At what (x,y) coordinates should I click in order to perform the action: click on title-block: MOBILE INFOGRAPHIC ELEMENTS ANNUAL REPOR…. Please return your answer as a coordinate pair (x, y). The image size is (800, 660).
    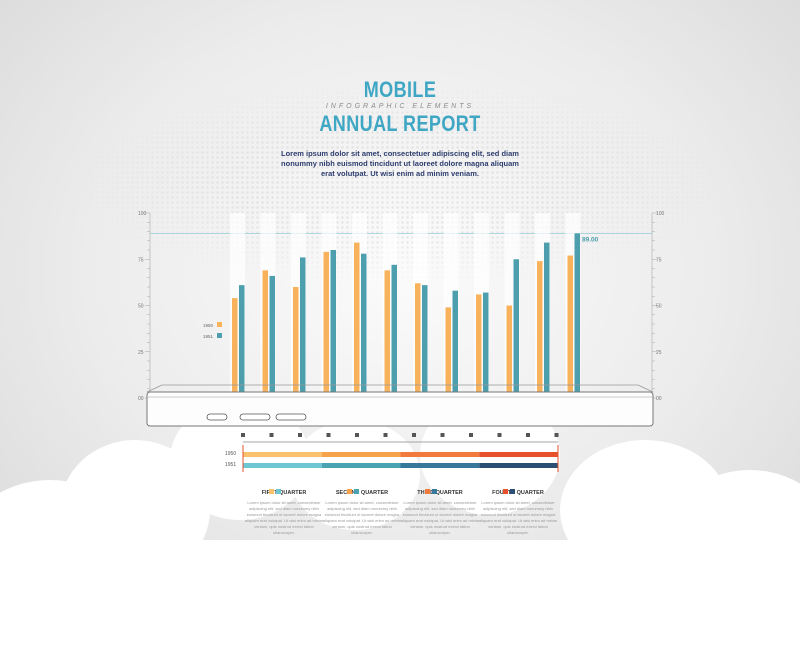
    Looking at the image, I should click on (400, 107).